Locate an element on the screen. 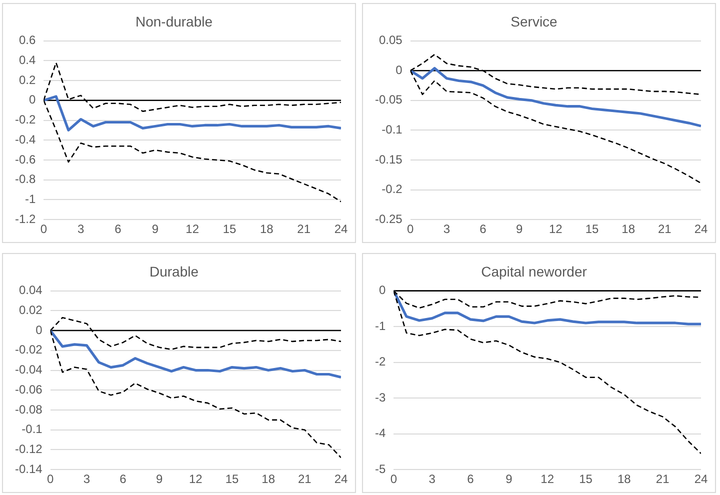 The height and width of the screenshot is (495, 720). y-tick-label: -0.25 is located at coordinates (388, 219).